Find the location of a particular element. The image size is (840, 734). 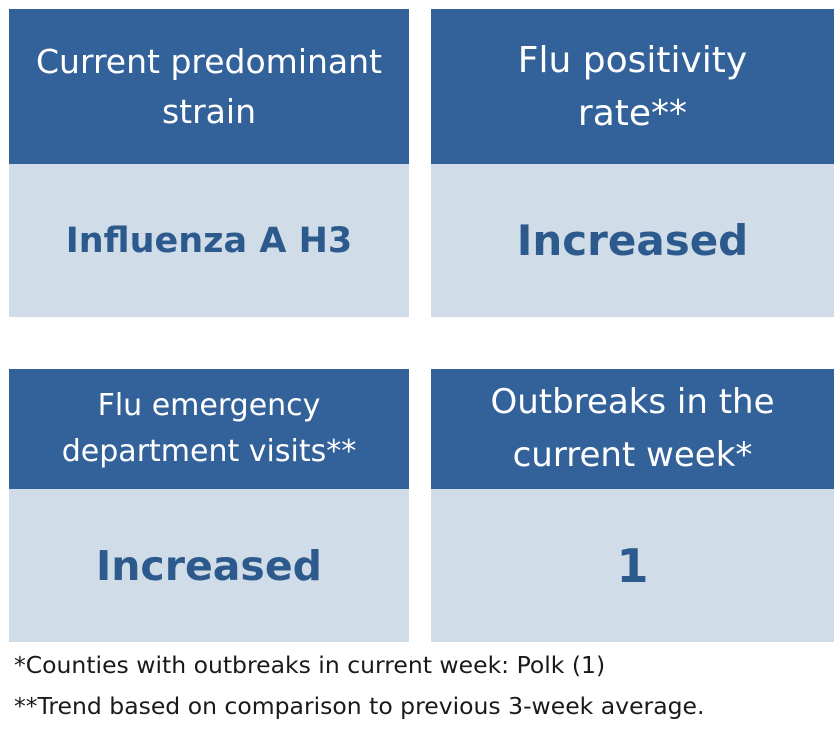

ed-visits-header: Flu emergency department visits** is located at coordinates (209, 429).